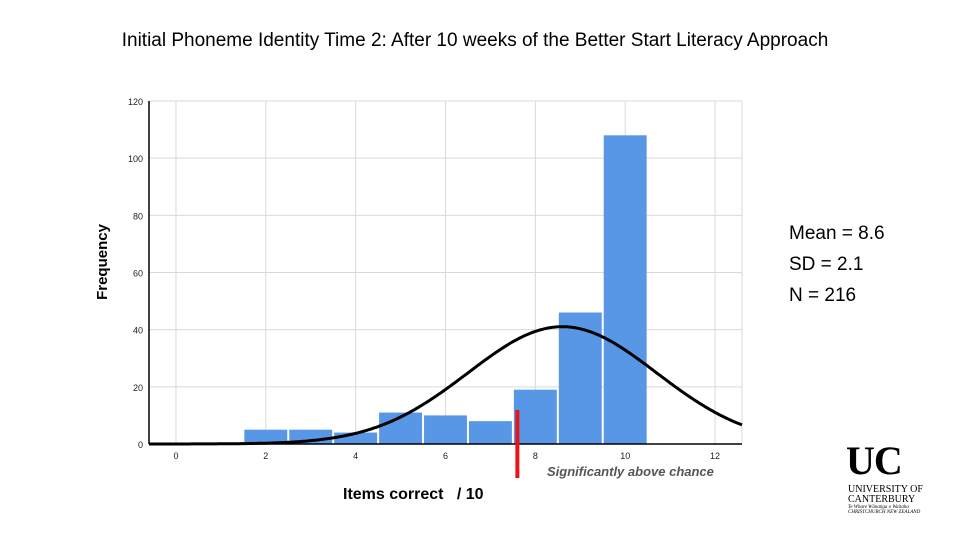 The width and height of the screenshot is (960, 540). I want to click on logo-university-of: UNIVERSITY OF, so click(885, 489).